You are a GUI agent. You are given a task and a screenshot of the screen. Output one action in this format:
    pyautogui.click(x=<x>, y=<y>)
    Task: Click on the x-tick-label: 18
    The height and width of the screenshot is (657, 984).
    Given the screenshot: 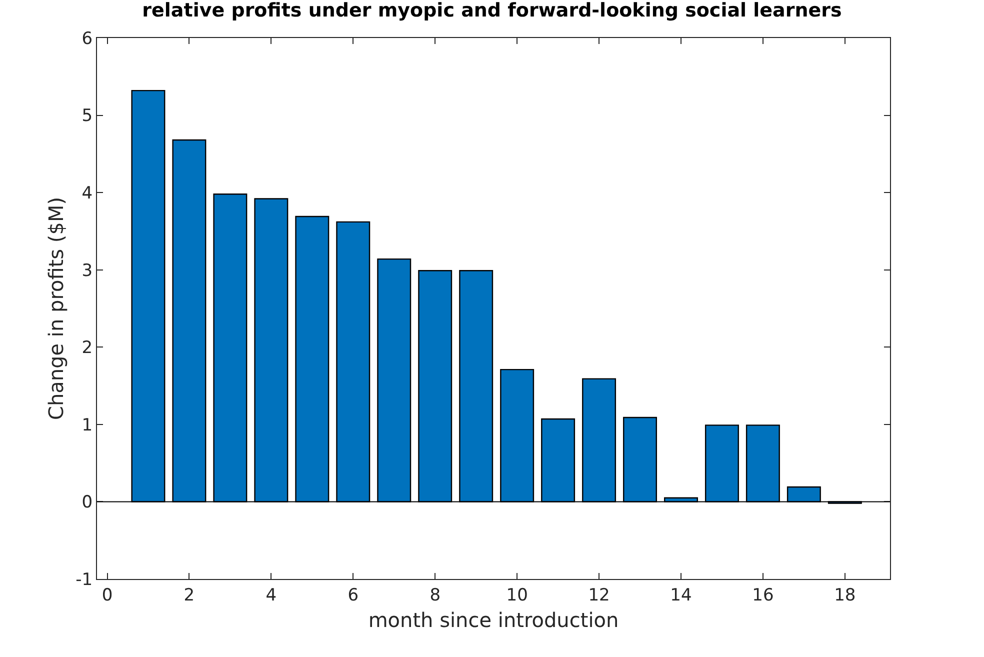 What is the action you would take?
    pyautogui.click(x=845, y=595)
    